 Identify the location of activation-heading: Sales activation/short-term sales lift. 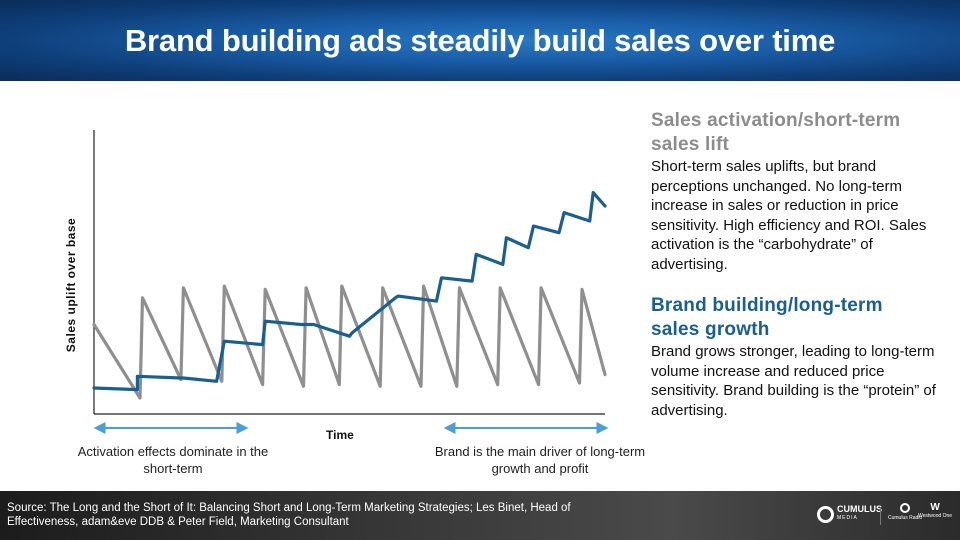
(776, 132).